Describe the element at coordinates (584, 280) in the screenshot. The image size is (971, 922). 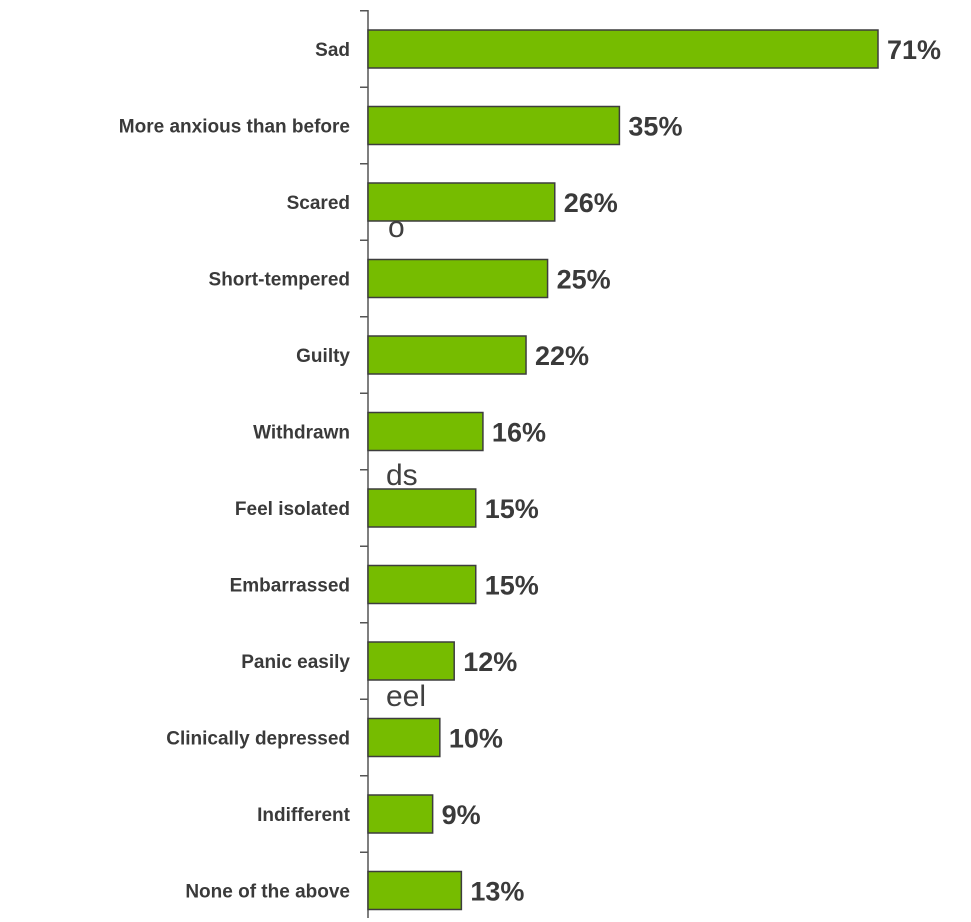
I see `value-label: 25%` at that location.